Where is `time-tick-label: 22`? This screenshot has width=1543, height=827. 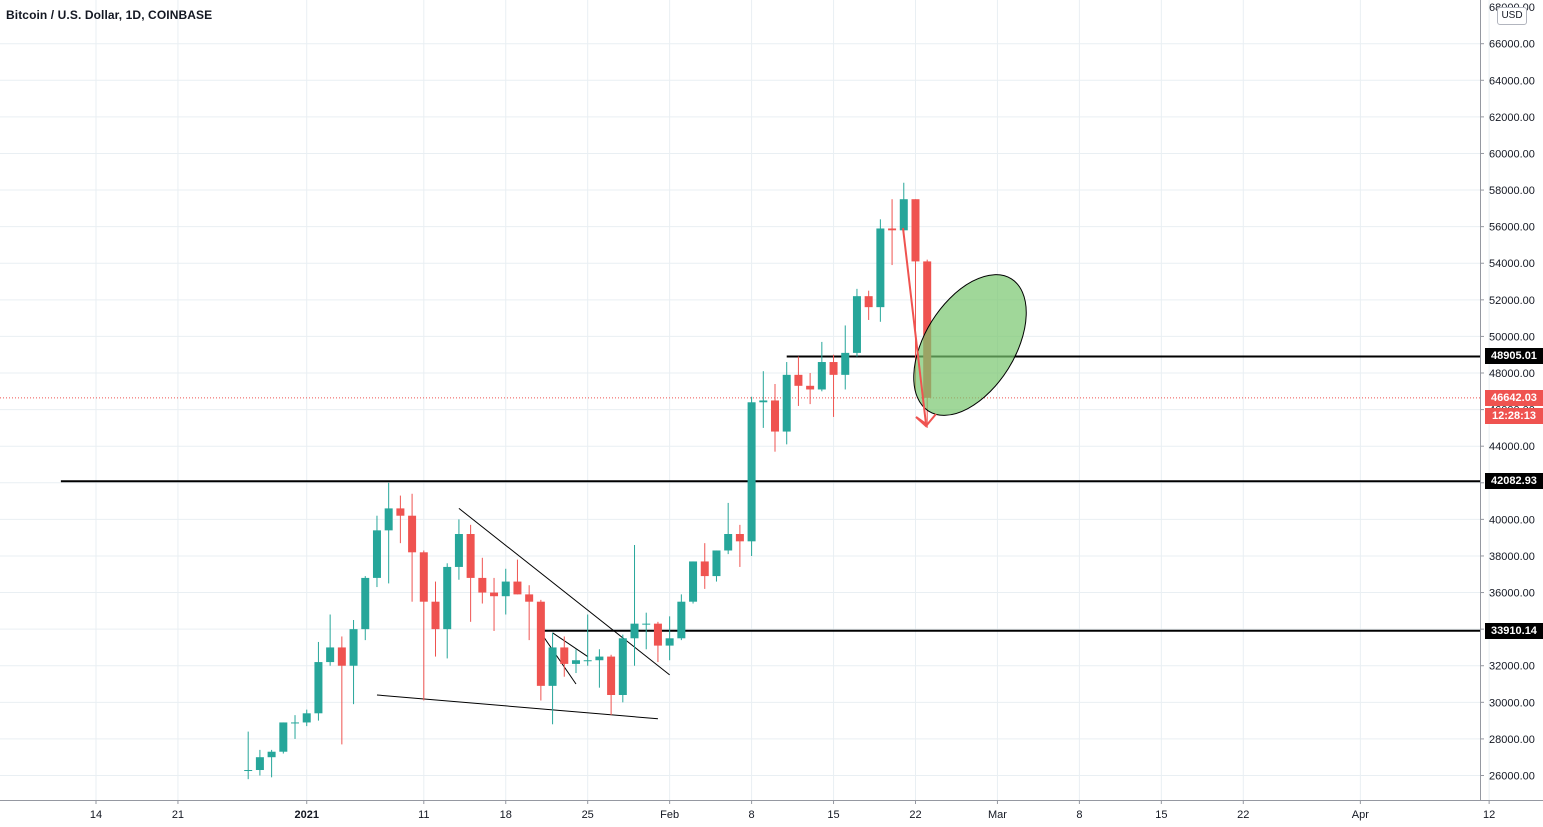
time-tick-label: 22 is located at coordinates (1243, 815).